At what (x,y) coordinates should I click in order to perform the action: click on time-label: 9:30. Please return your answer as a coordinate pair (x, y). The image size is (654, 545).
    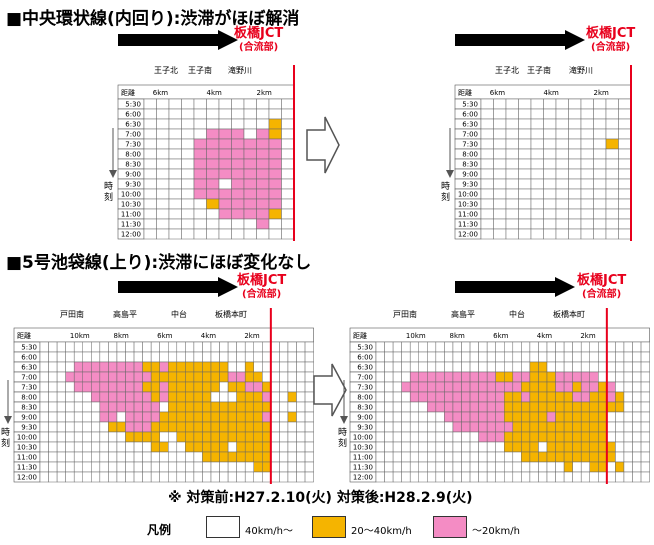
    Looking at the image, I should click on (470, 185).